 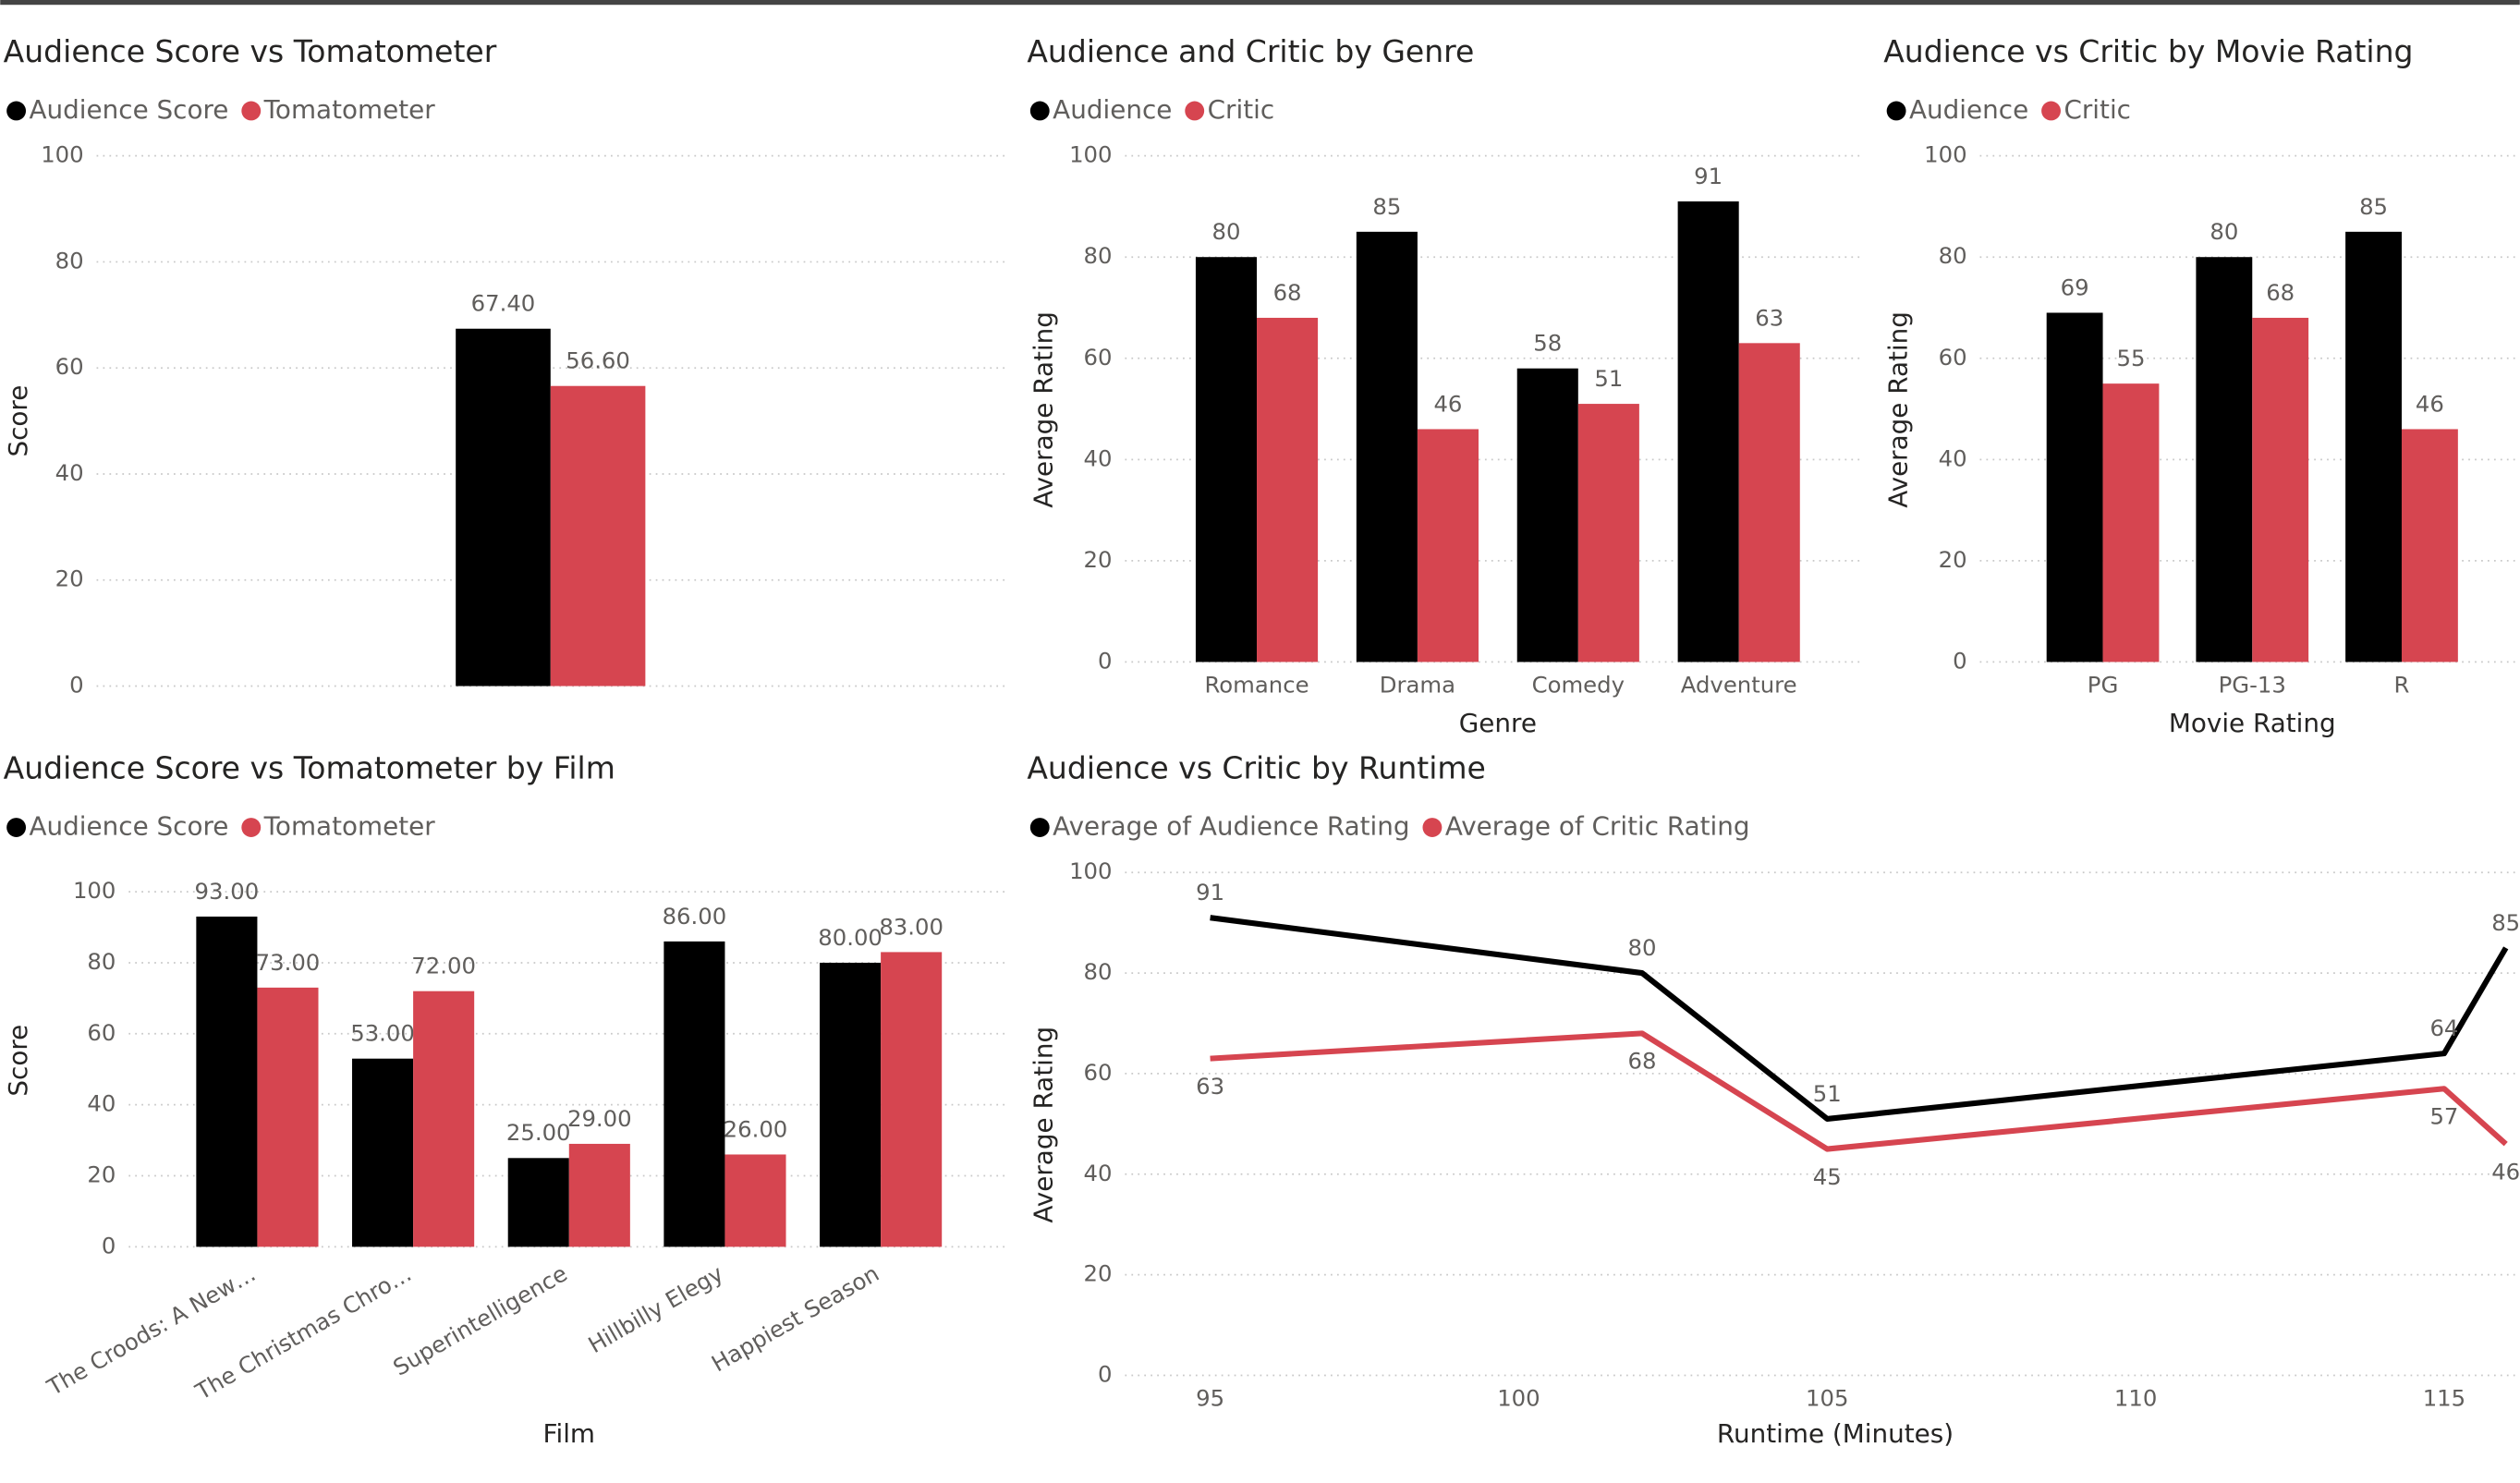 I want to click on chart-title: Audience vs Critic by Movie Rating, so click(x=2148, y=51).